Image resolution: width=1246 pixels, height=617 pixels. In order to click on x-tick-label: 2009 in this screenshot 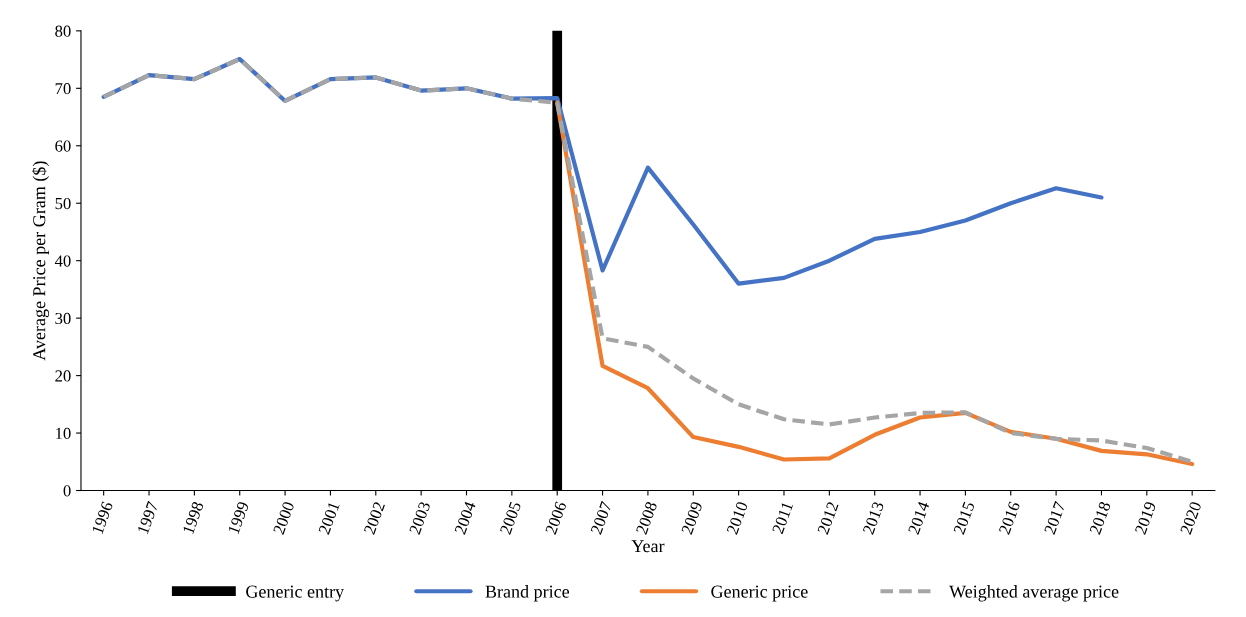, I will do `click(692, 518)`.